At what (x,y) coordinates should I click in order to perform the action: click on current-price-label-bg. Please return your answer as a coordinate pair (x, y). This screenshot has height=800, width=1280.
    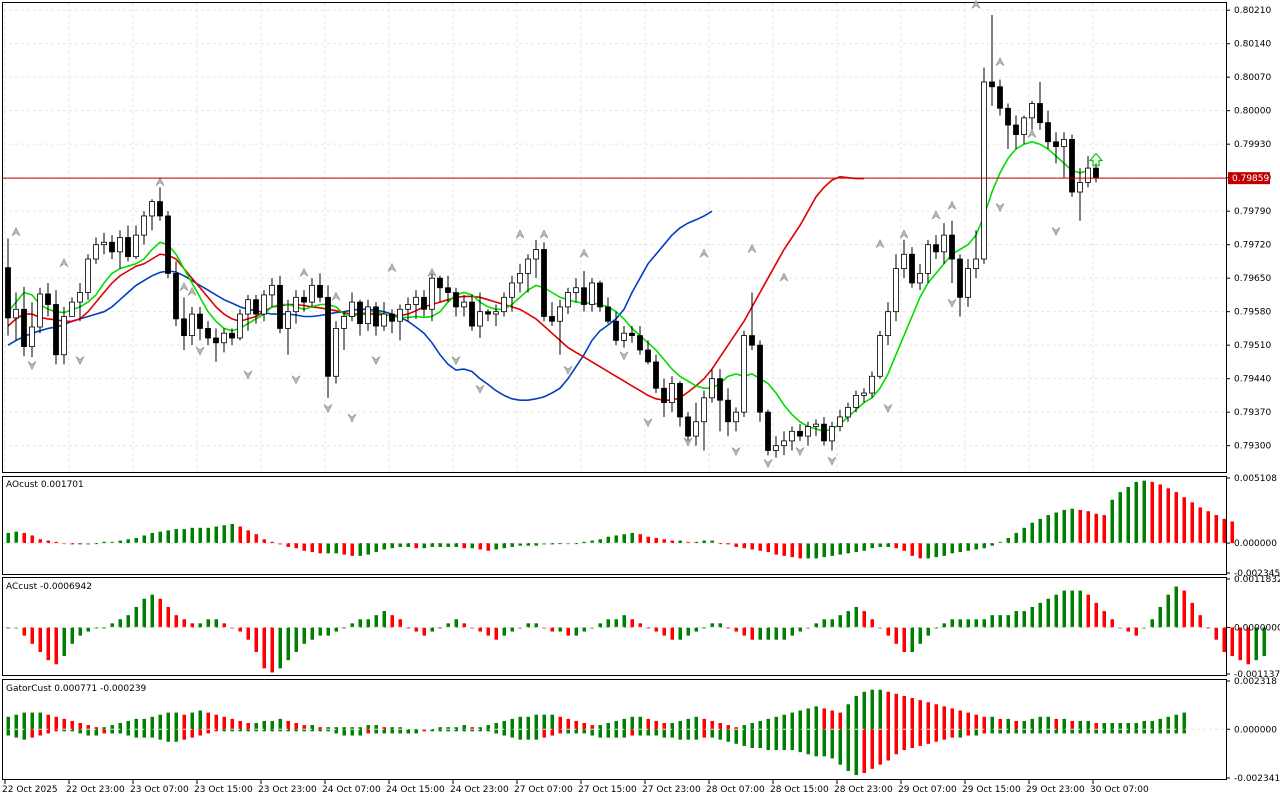
    Looking at the image, I should click on (1249, 178).